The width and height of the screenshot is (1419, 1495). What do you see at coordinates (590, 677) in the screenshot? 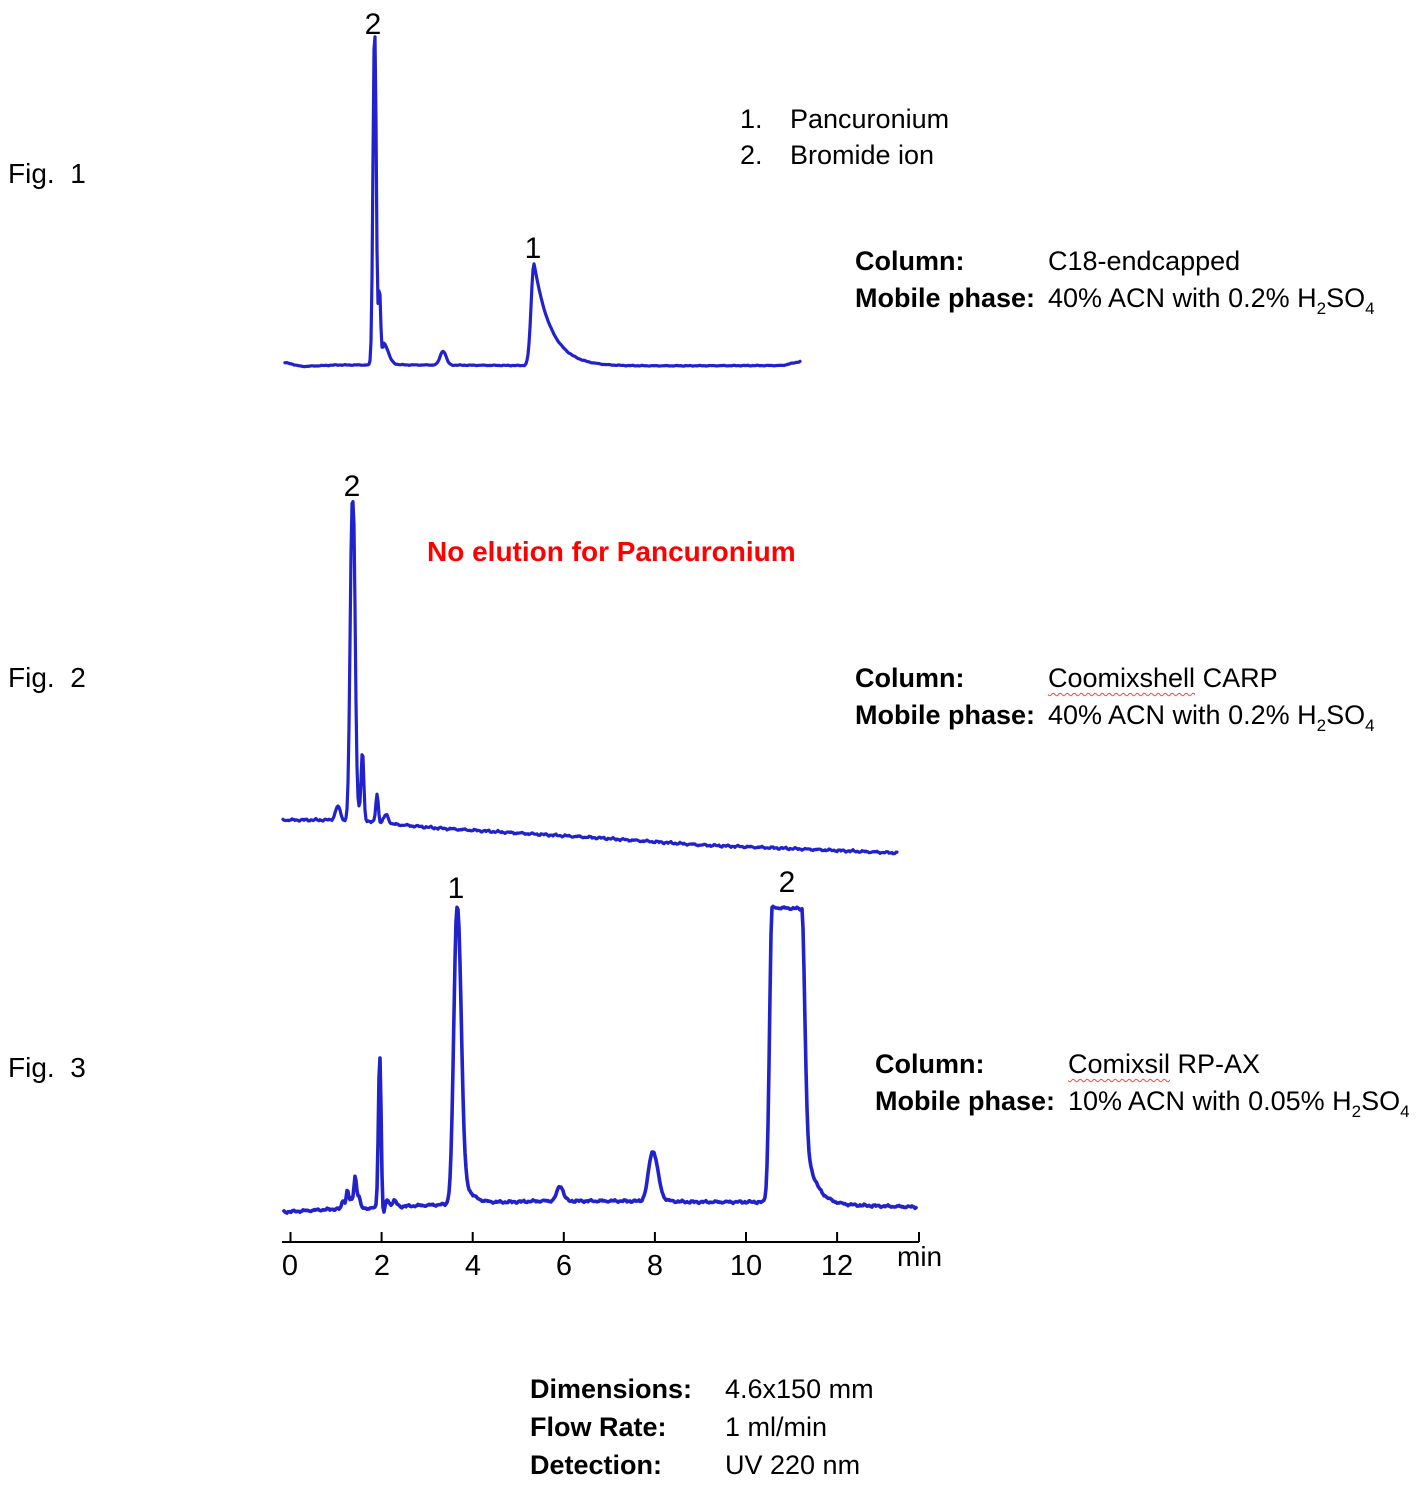
I see `fig2-trace` at bounding box center [590, 677].